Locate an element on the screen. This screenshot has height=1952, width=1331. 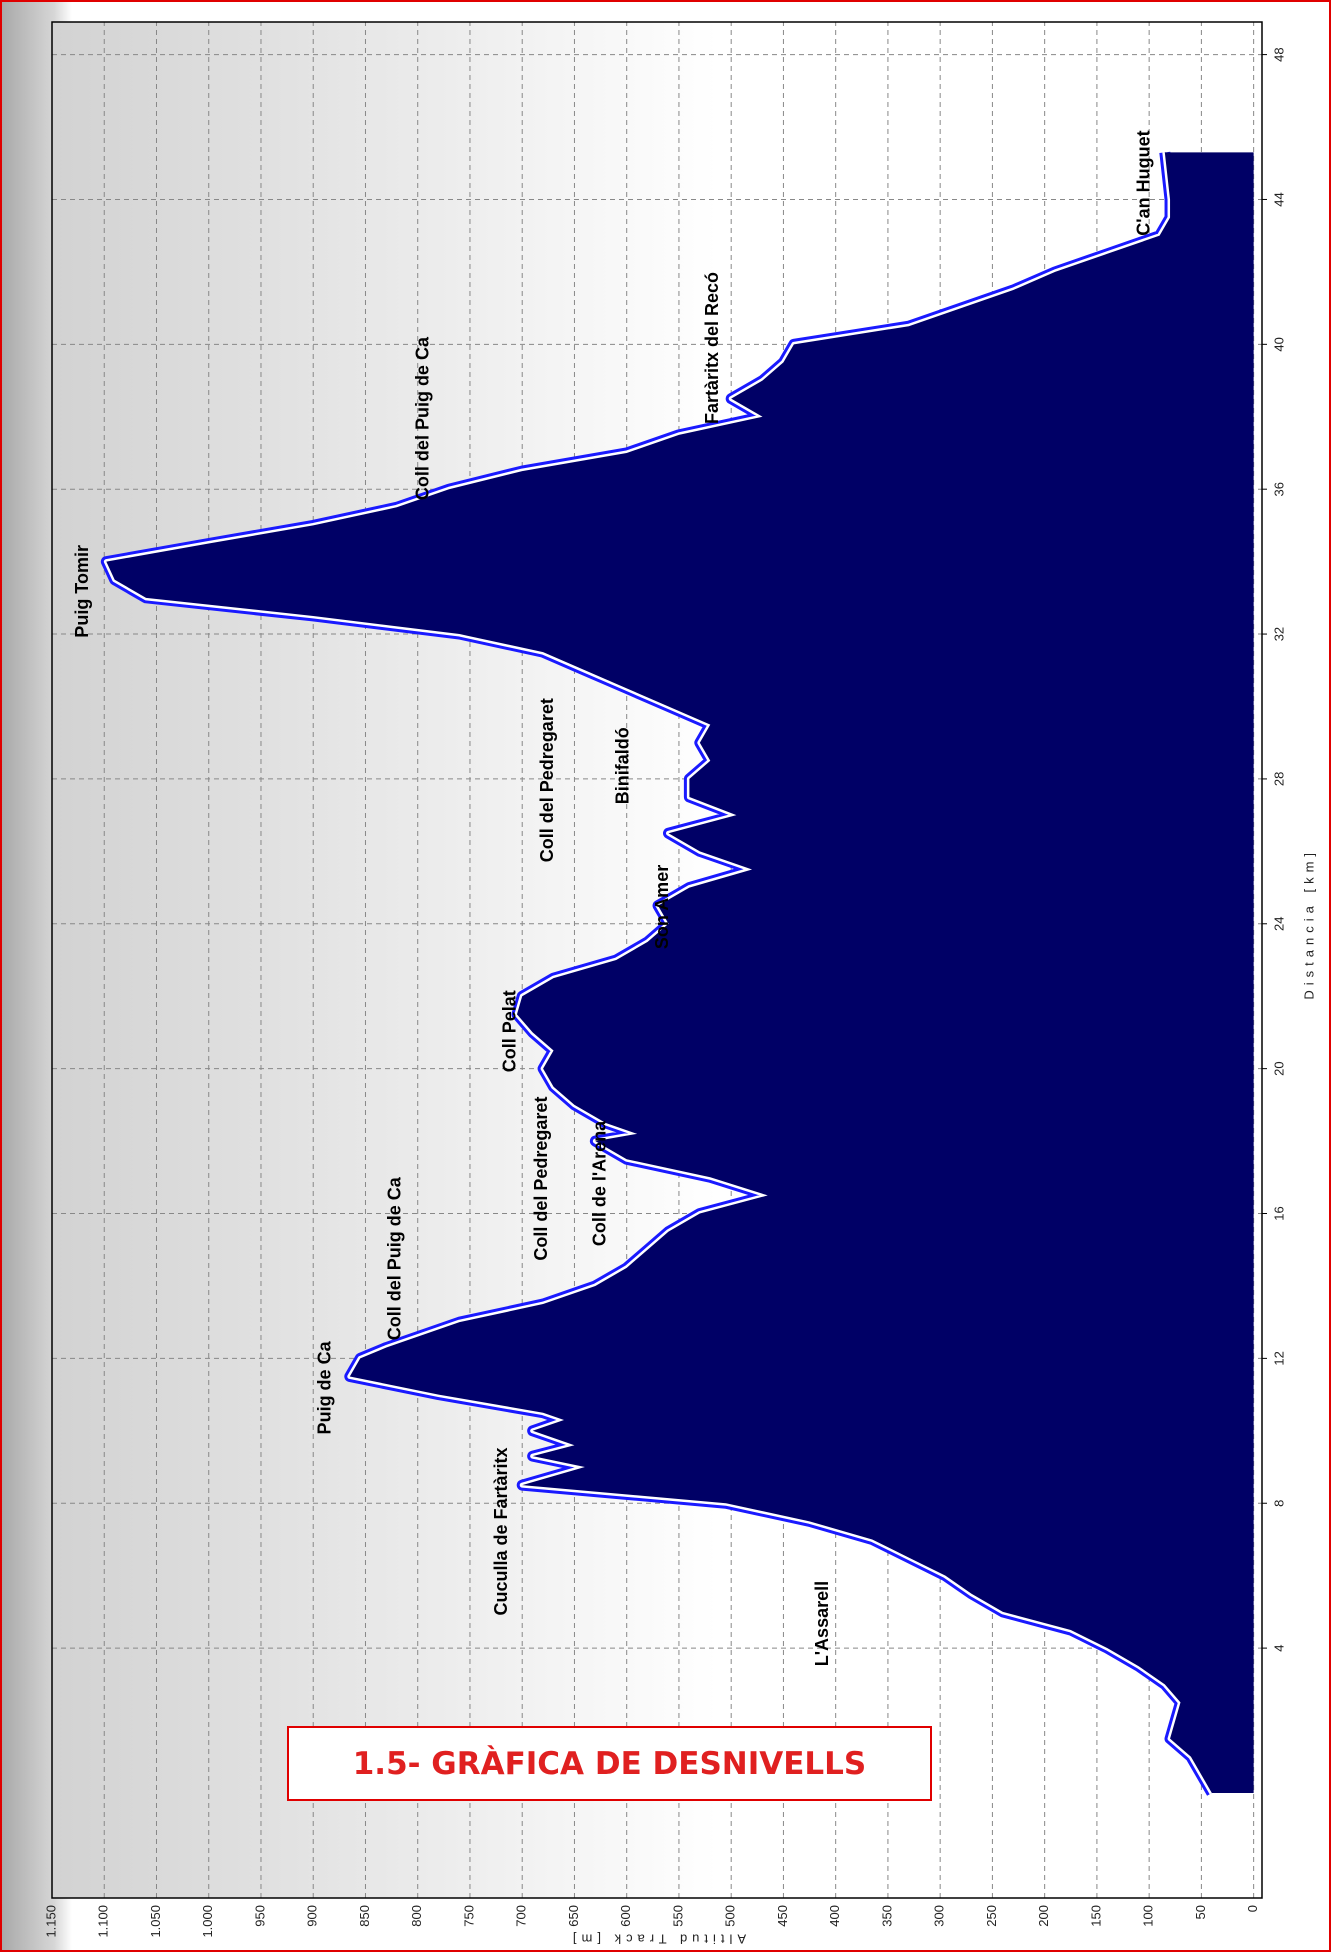
x-tick-label: 36 is located at coordinates (1278, 489).